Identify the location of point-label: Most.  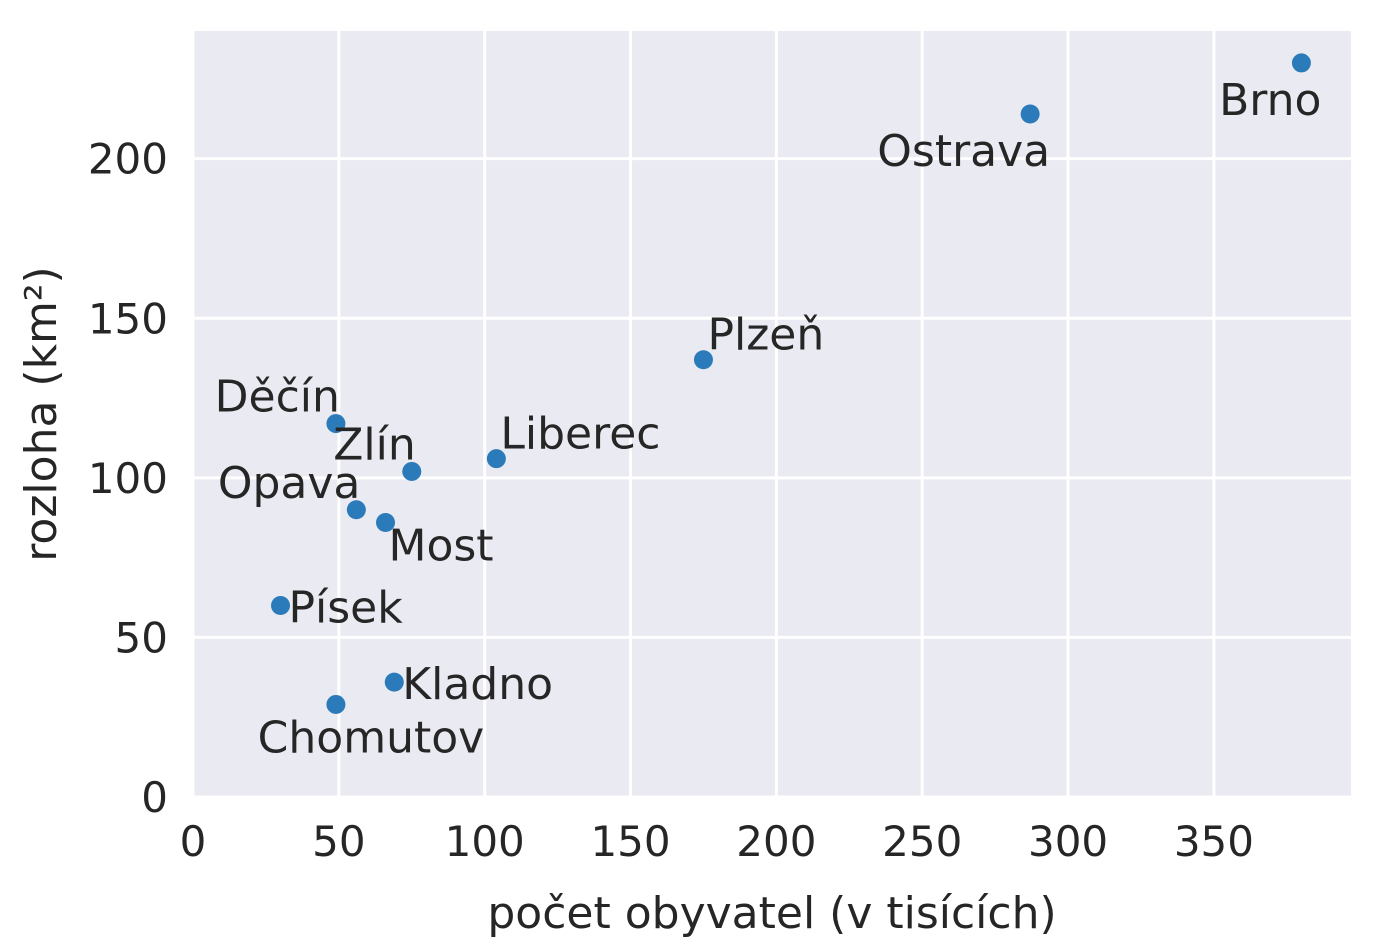
(441, 546).